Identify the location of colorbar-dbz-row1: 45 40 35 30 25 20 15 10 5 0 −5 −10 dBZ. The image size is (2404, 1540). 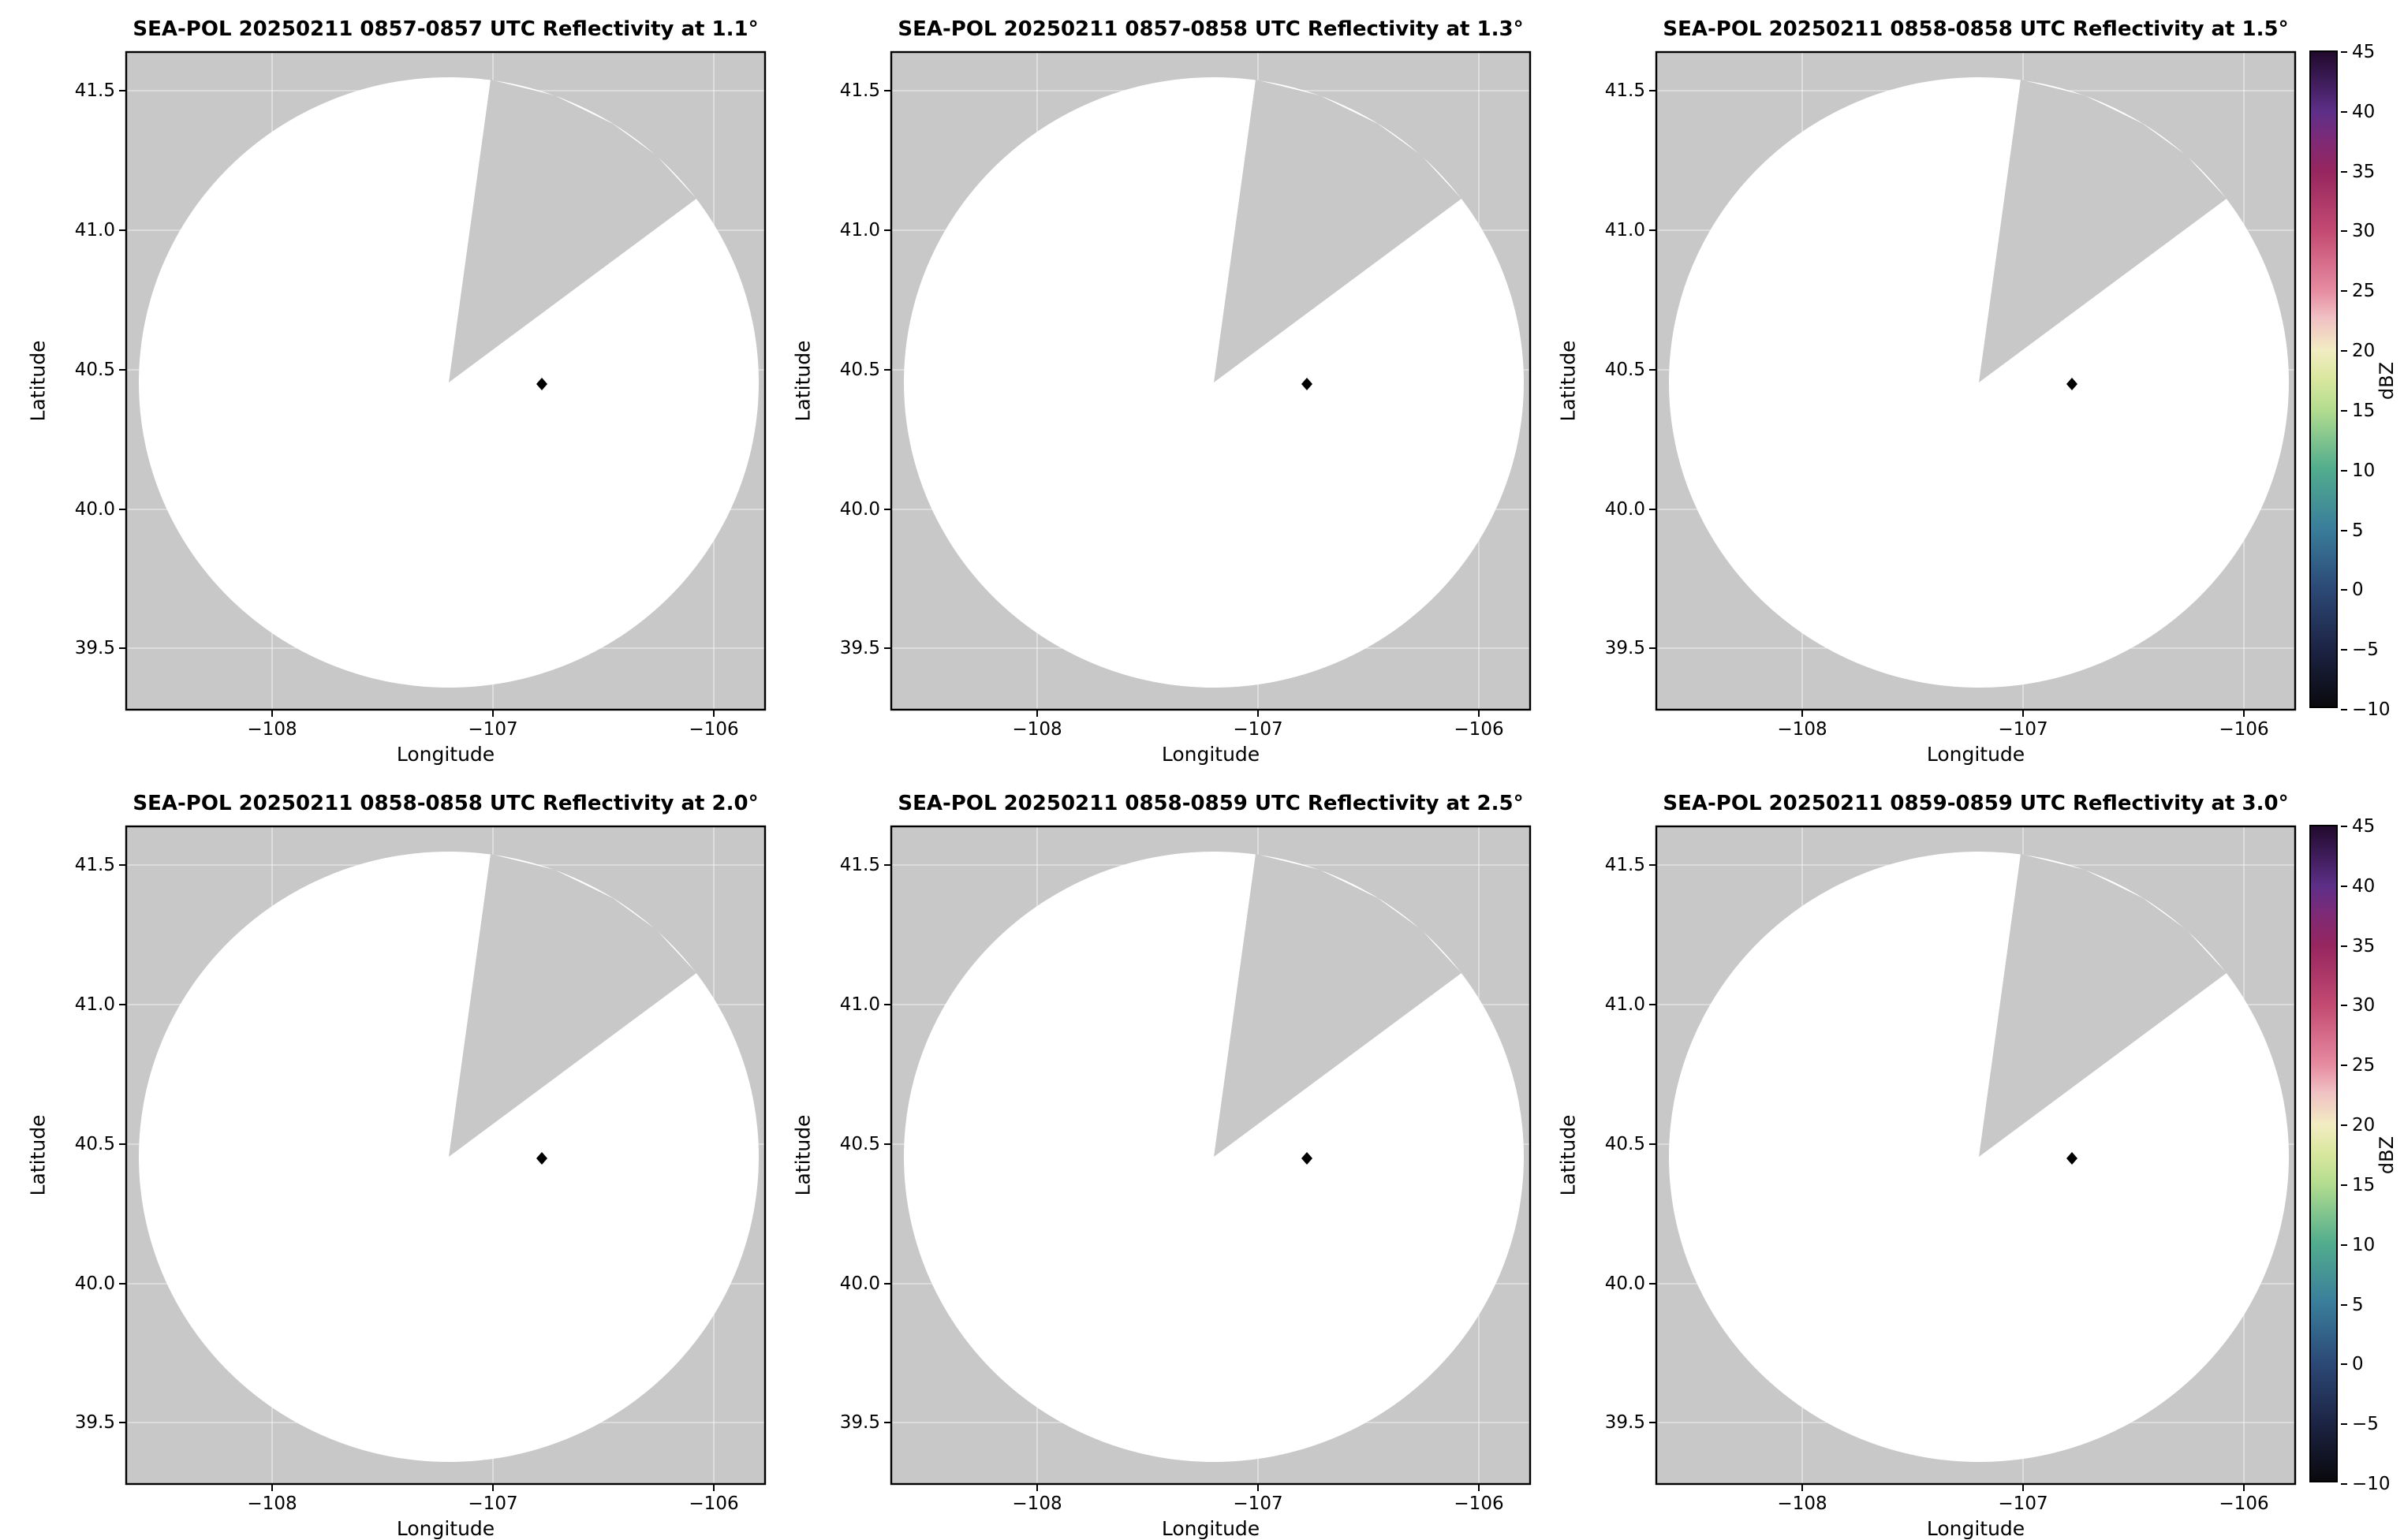
(2353, 381).